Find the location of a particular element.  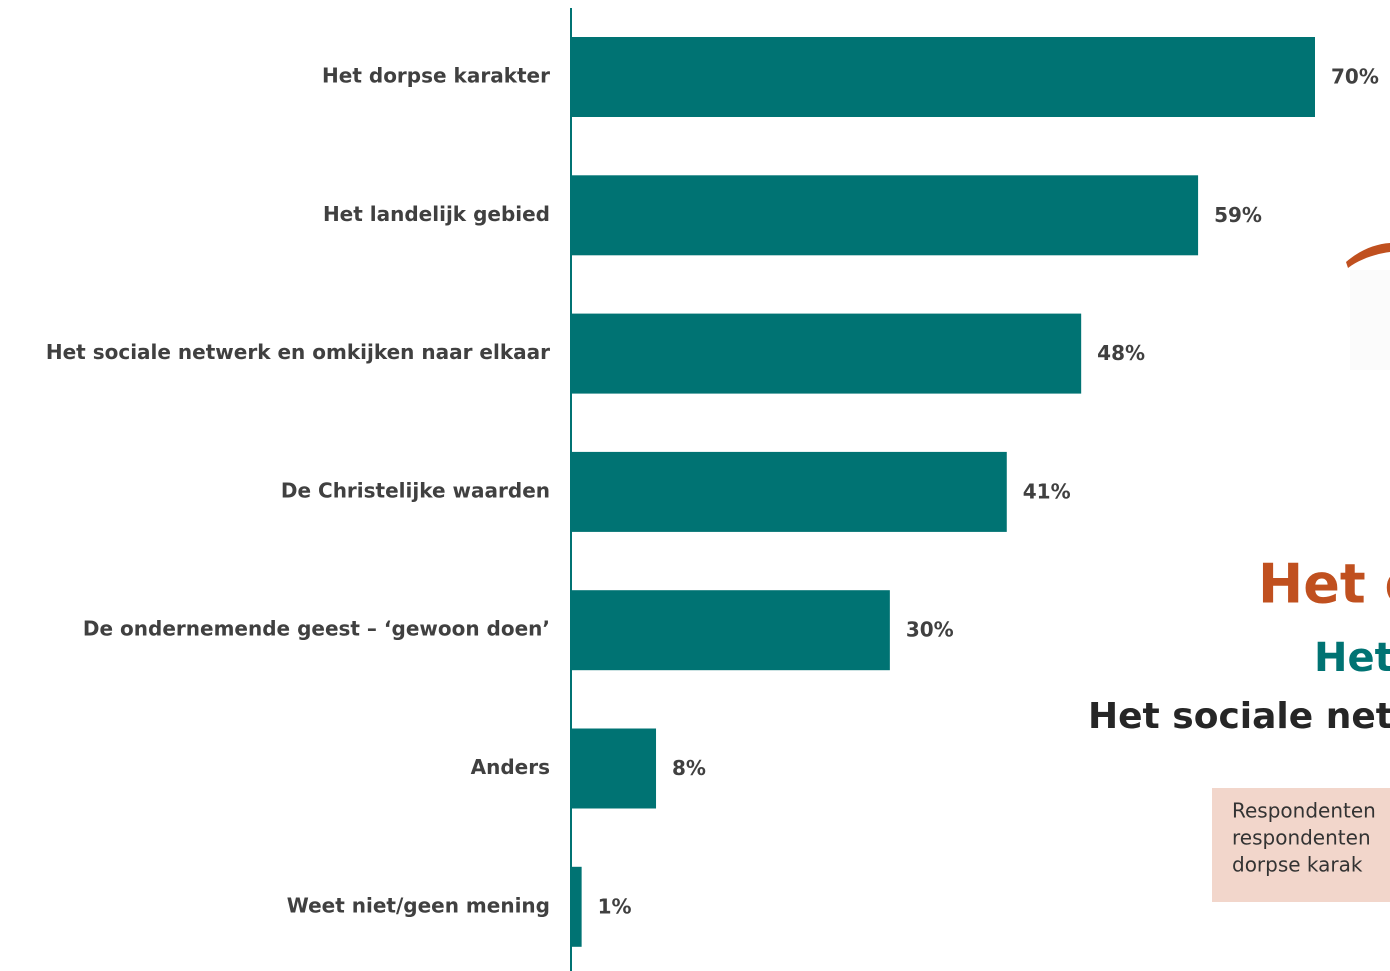

category-label: Het landelijk gebied is located at coordinates (436, 214).